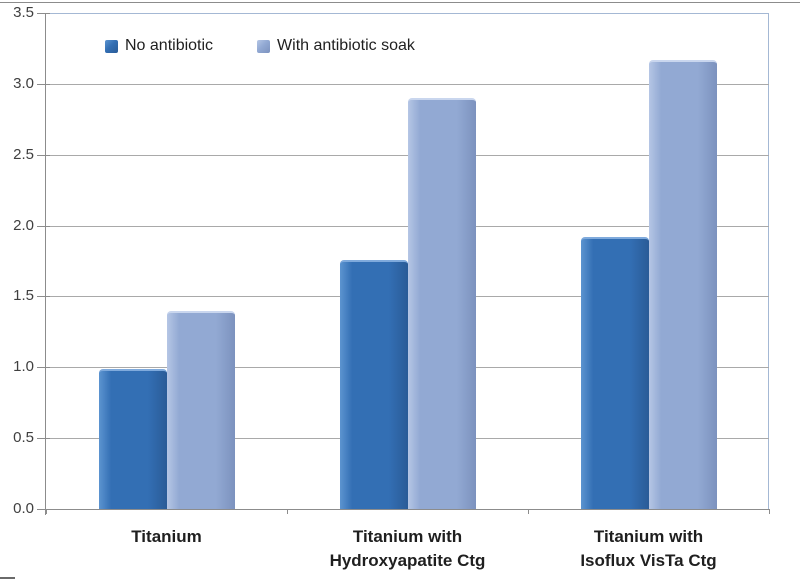 This screenshot has width=800, height=581. Describe the element at coordinates (166, 536) in the screenshot. I see `x-category-label-titanium: Titanium` at that location.